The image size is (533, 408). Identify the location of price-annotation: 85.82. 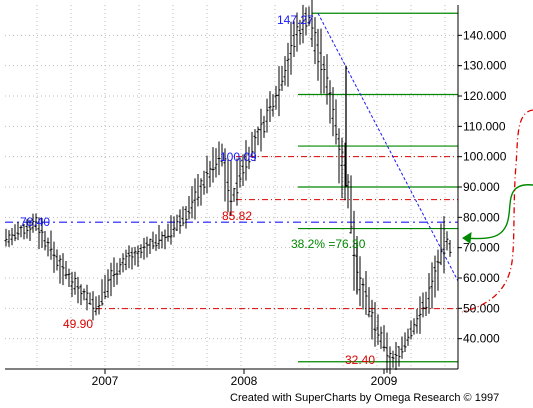
(237, 216).